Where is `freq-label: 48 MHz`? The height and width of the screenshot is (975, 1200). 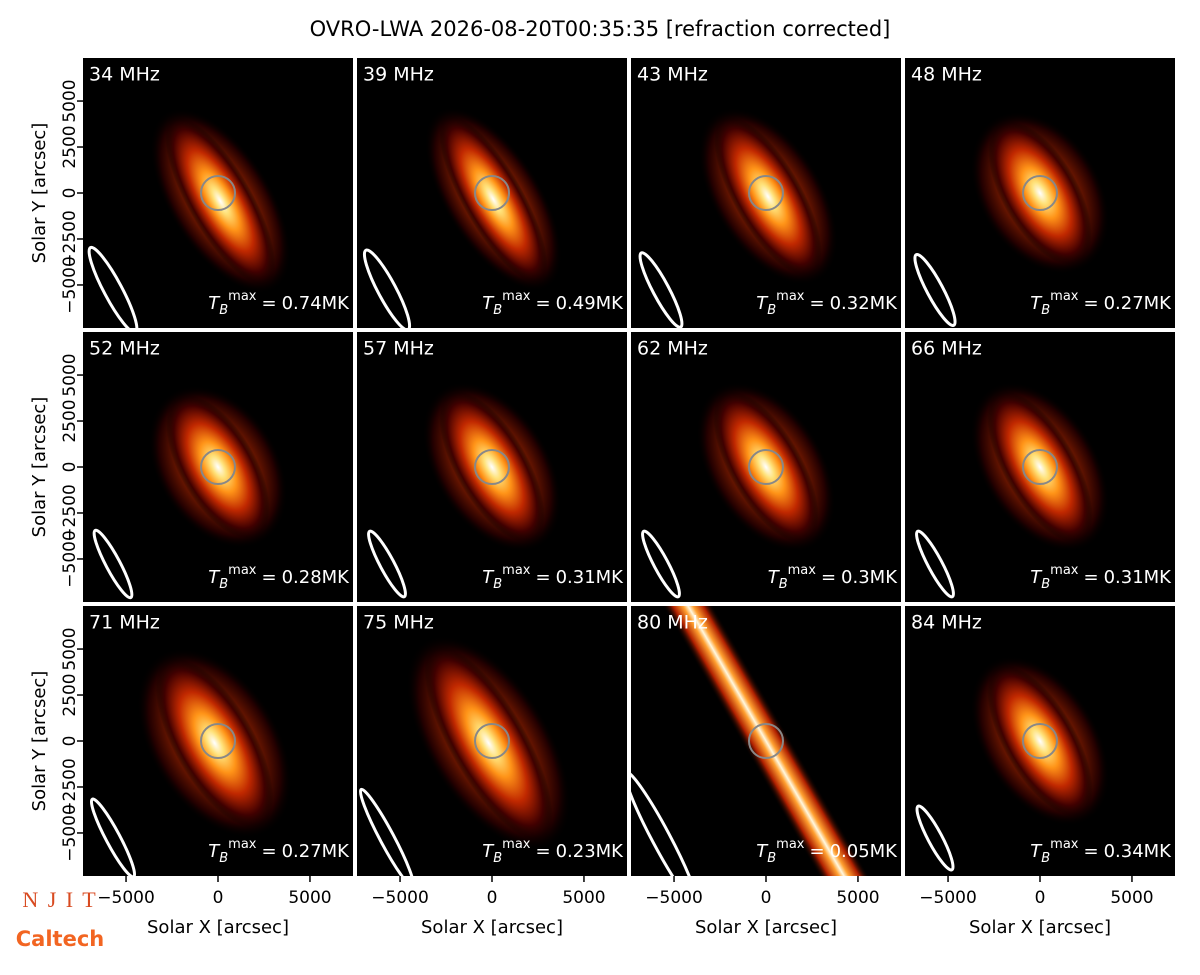
freq-label: 48 MHz is located at coordinates (946, 75).